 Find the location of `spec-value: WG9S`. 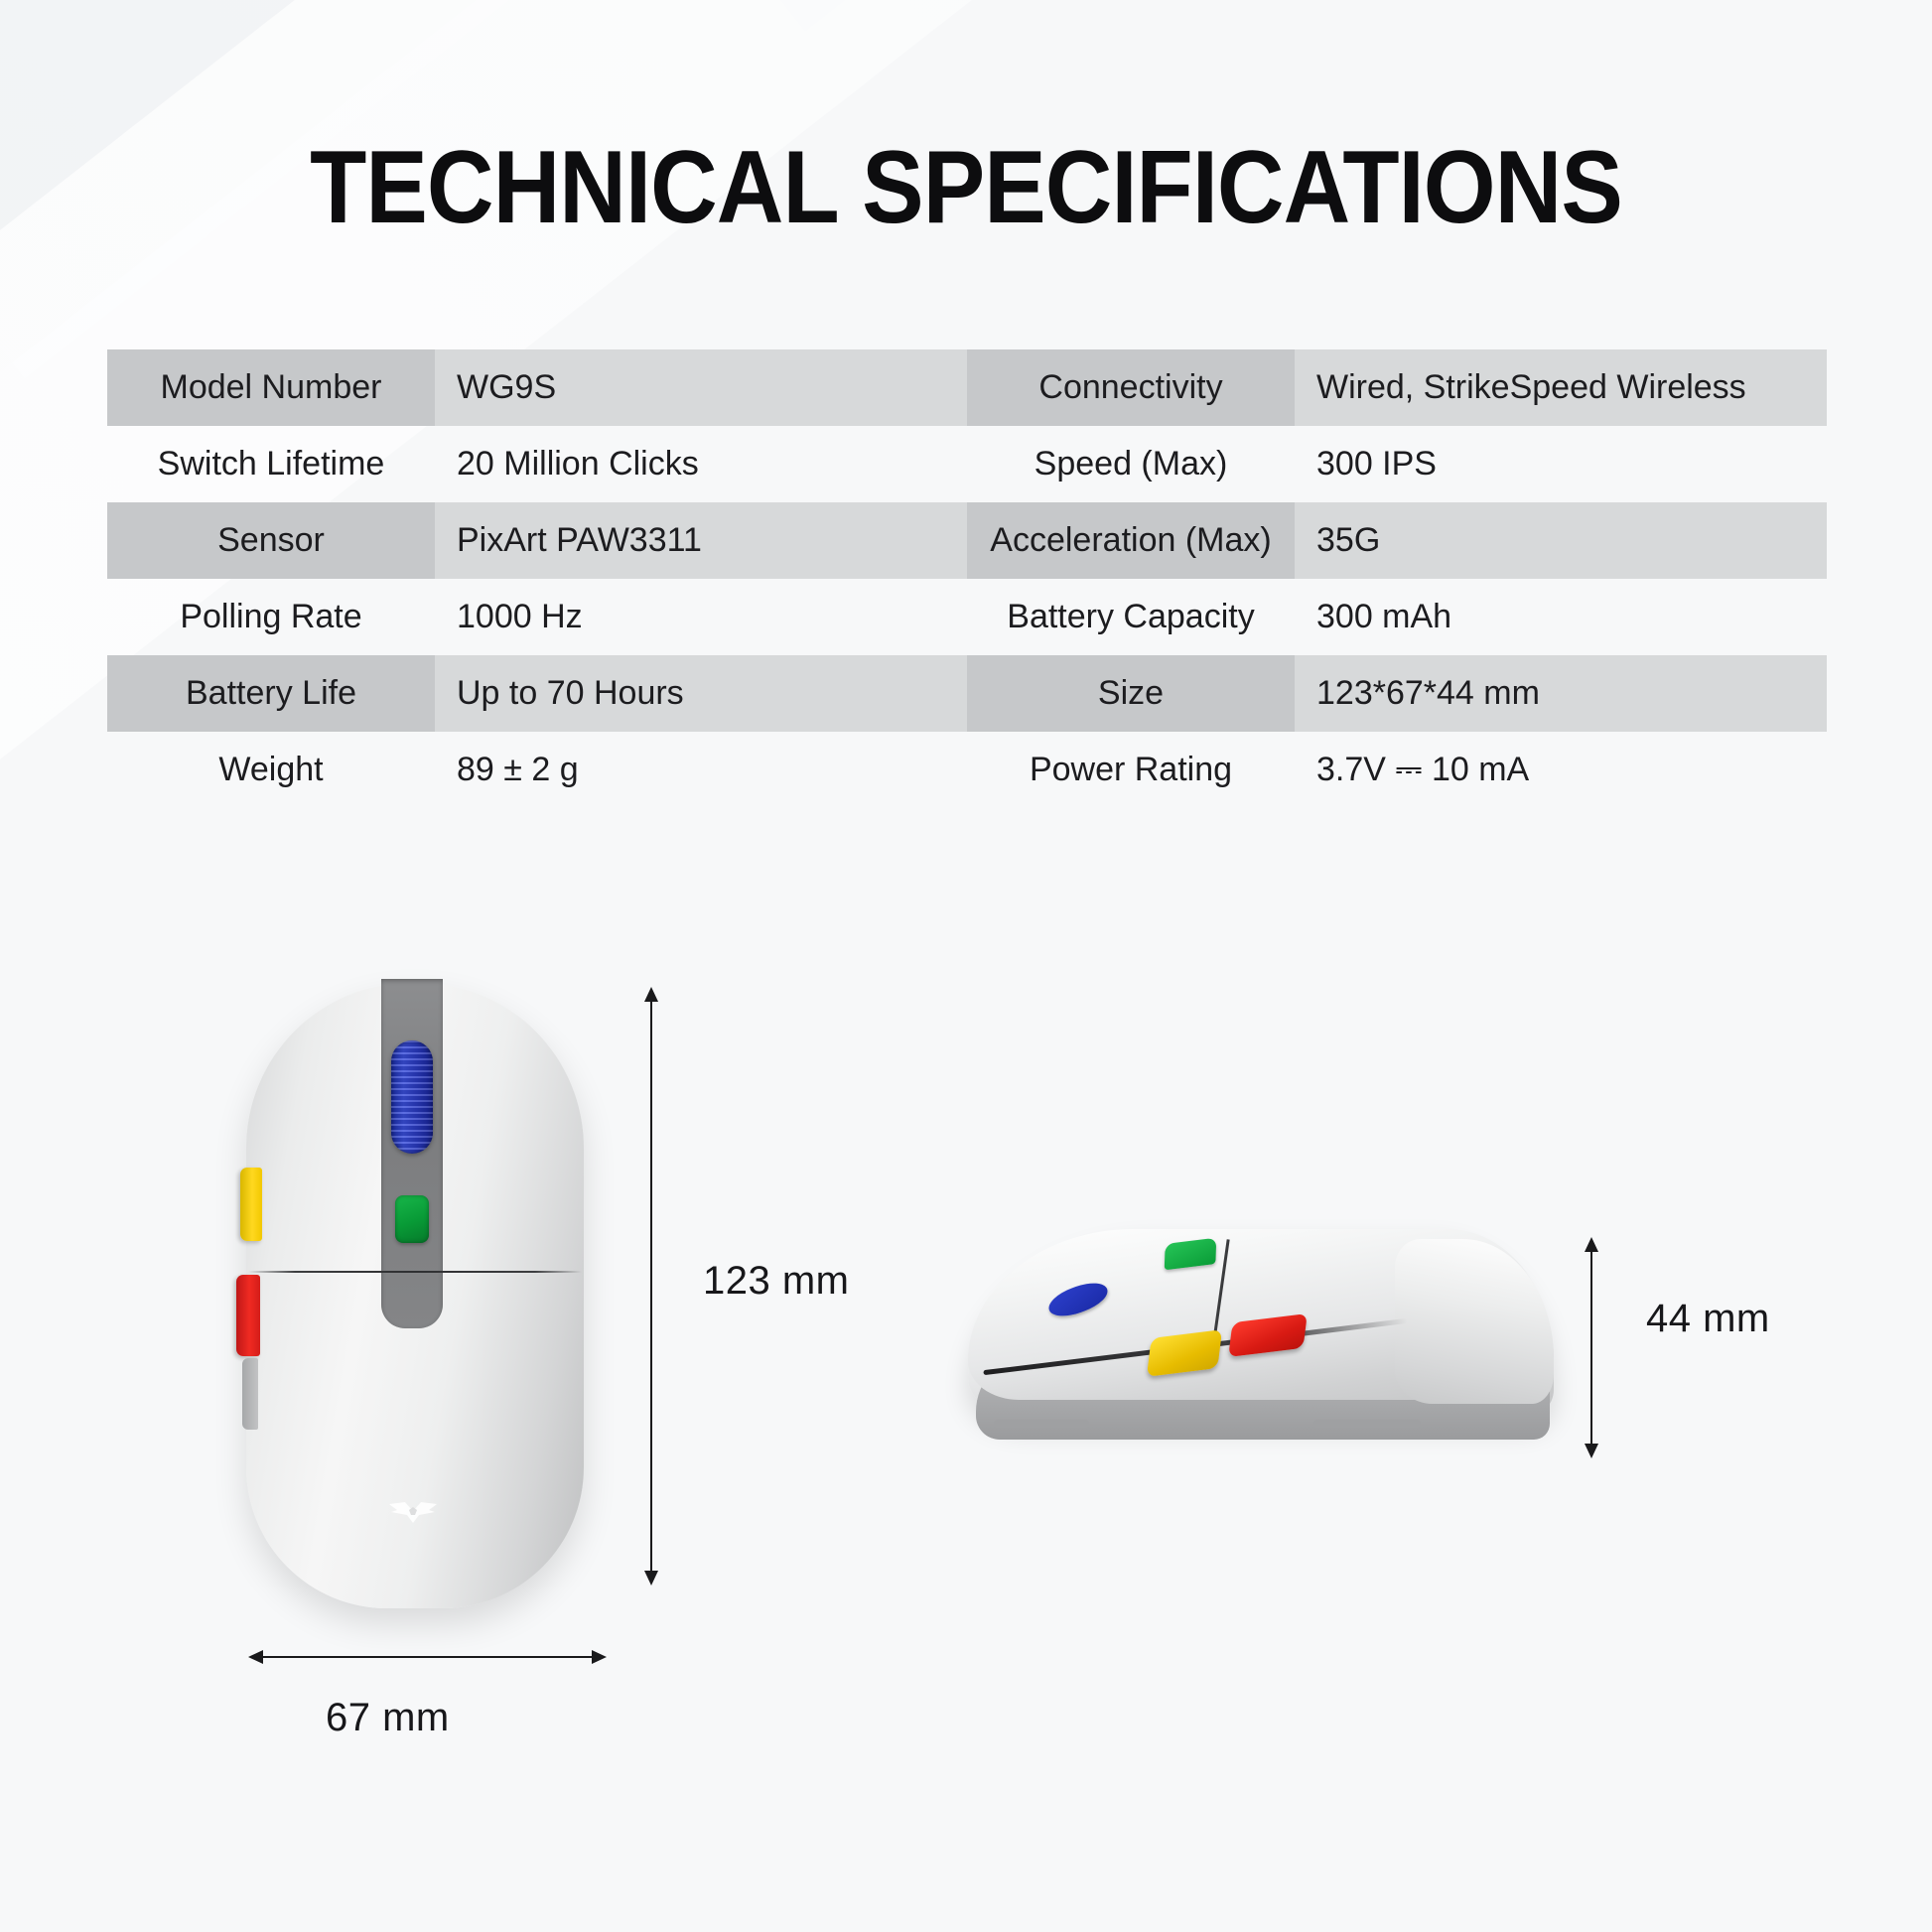

spec-value: WG9S is located at coordinates (701, 387).